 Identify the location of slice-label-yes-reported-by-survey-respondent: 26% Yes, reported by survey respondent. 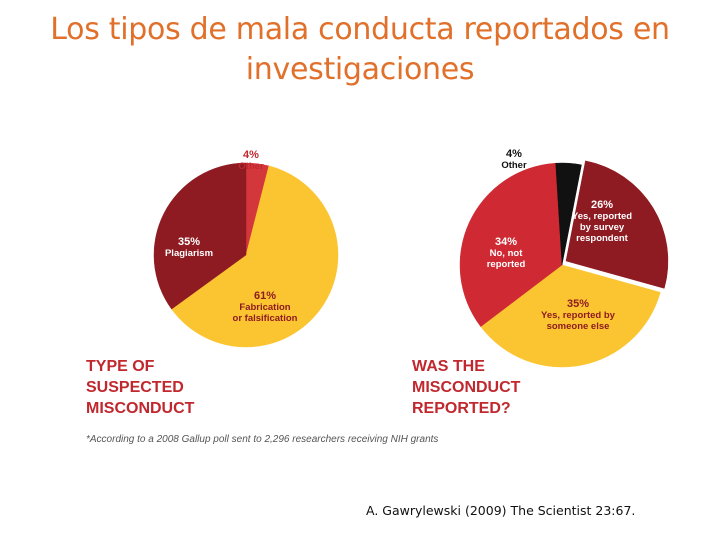
(602, 221).